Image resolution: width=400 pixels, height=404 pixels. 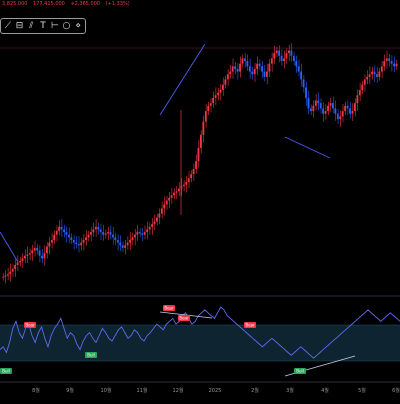 I want to click on more-tools-button: ⋄, so click(x=78, y=26).